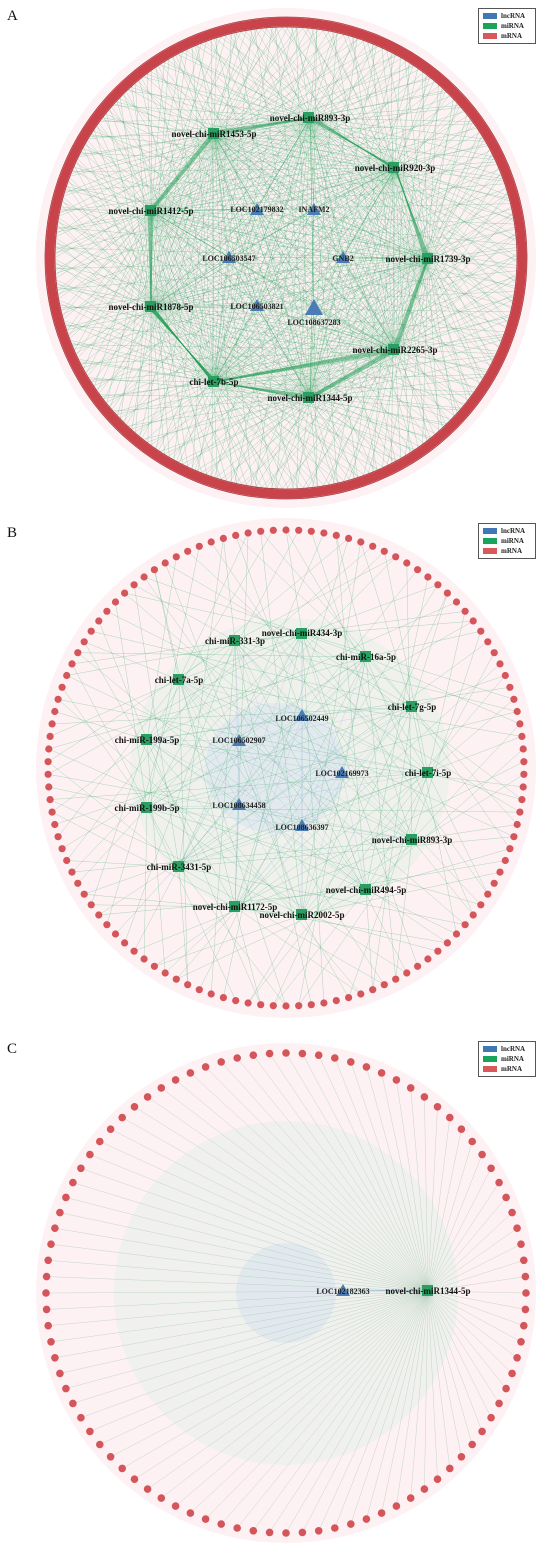 Image resolution: width=550 pixels, height=1553 pixels. What do you see at coordinates (512, 1059) in the screenshot?
I see `legend-label: miRNA` at bounding box center [512, 1059].